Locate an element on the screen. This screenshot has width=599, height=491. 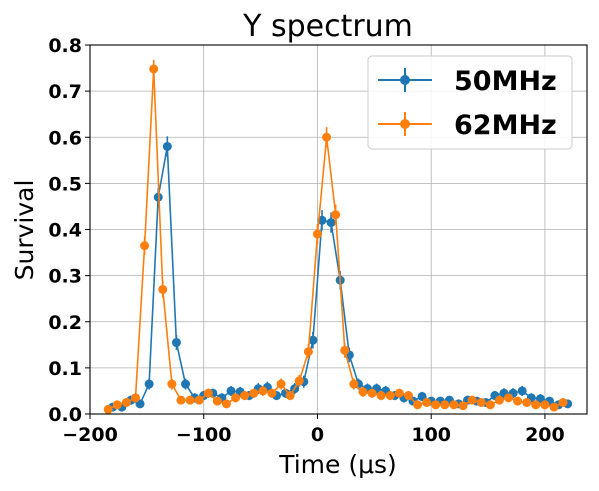
y-tick-label: 0.2 is located at coordinates (65, 323).